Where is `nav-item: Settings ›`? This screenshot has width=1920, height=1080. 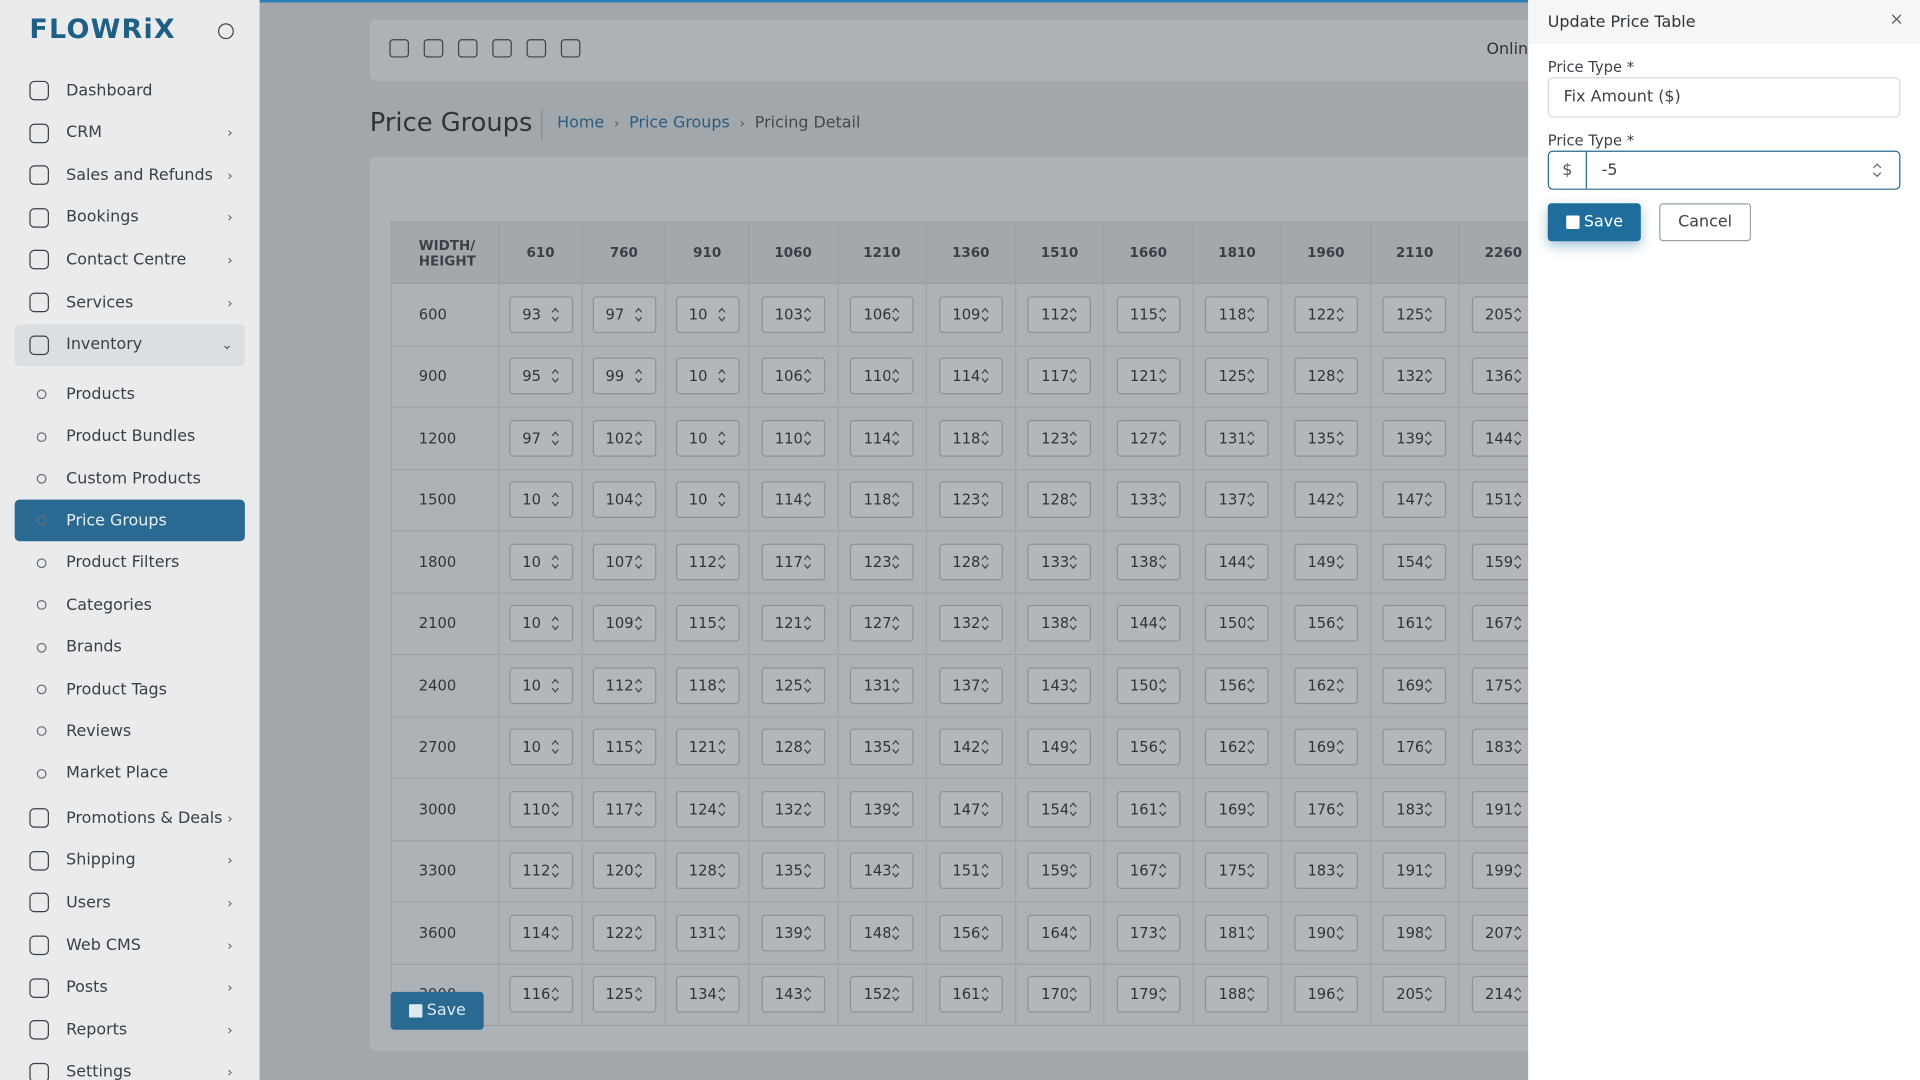
nav-item: Settings › is located at coordinates (130, 1066).